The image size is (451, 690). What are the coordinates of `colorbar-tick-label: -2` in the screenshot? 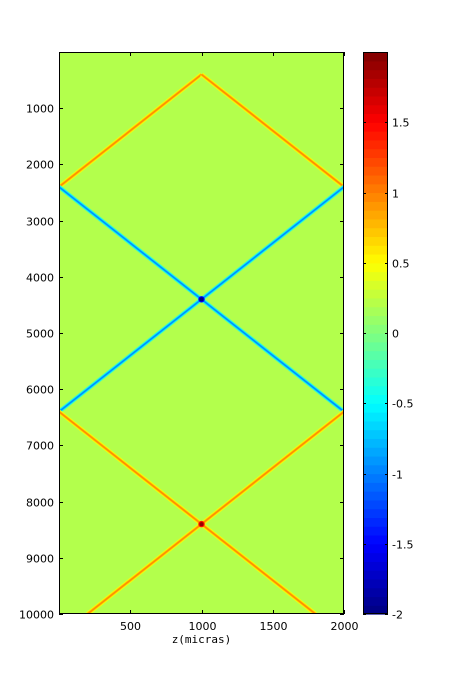 It's located at (397, 615).